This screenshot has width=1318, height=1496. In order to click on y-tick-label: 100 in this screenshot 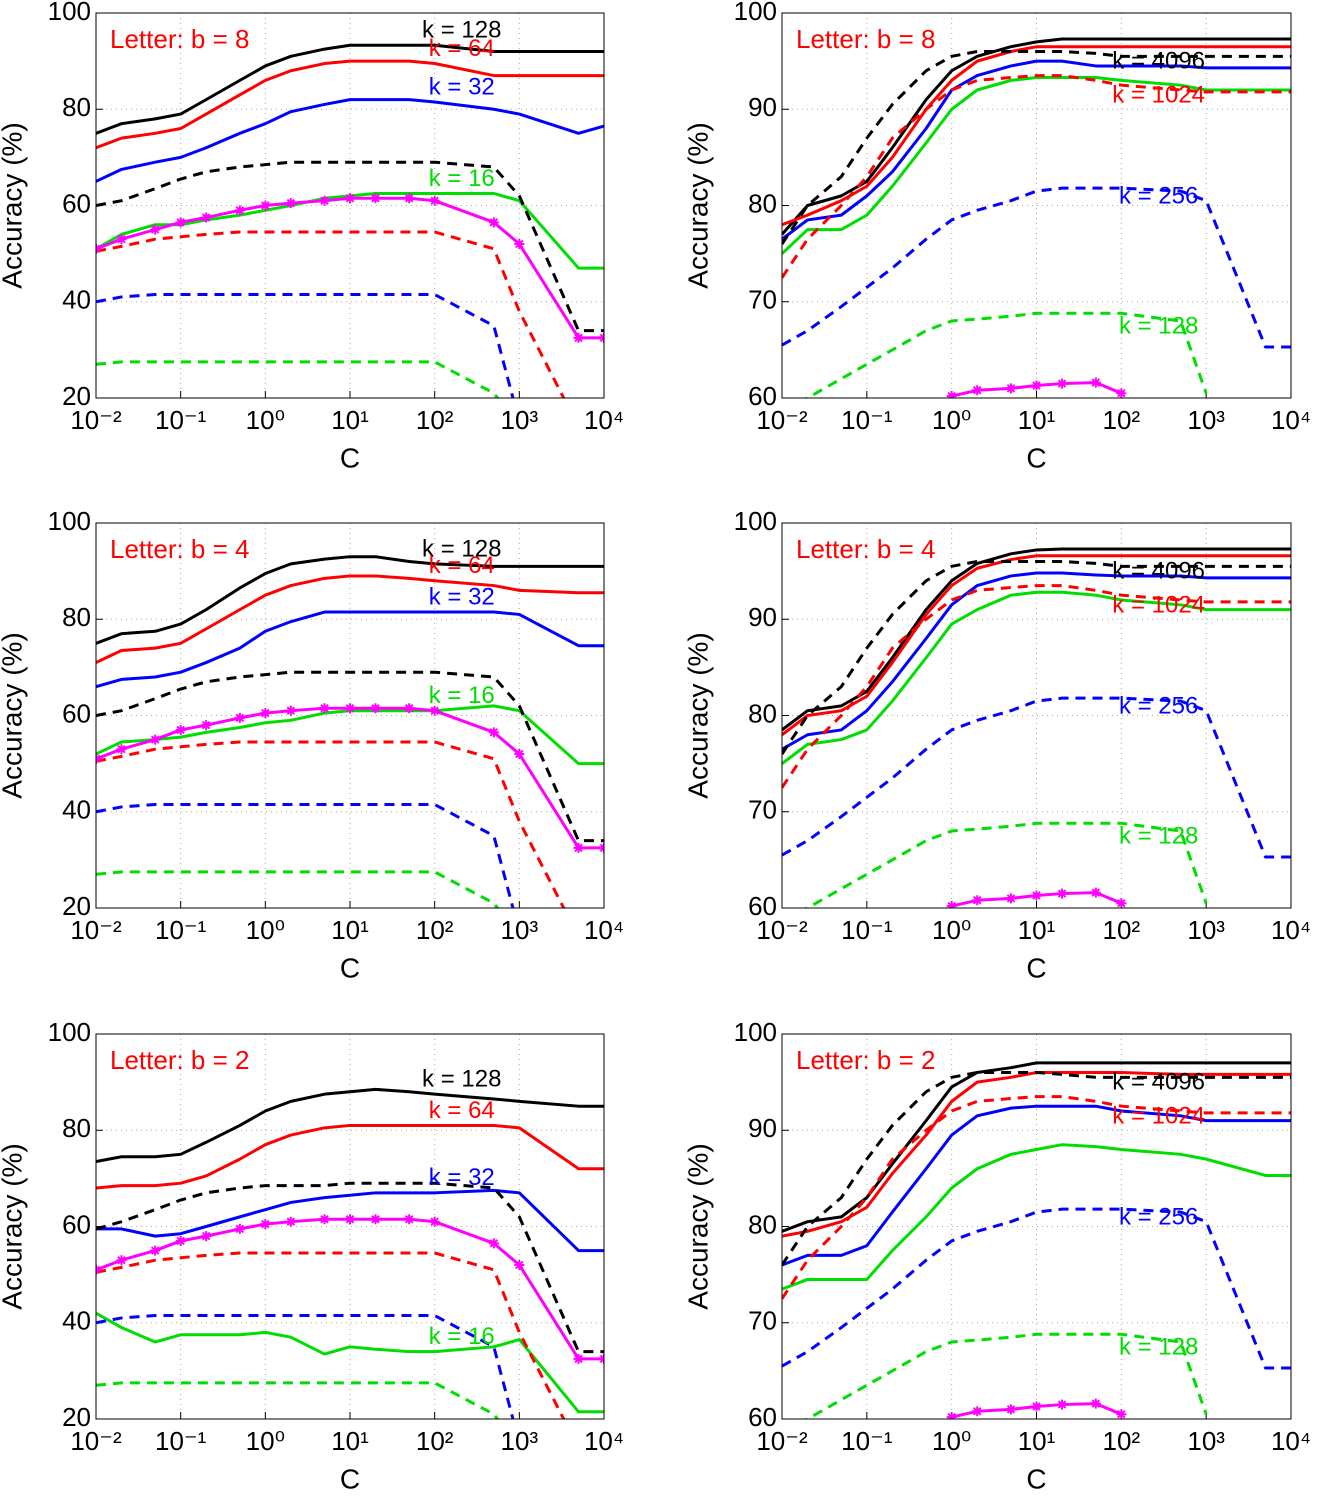, I will do `click(69, 13)`.